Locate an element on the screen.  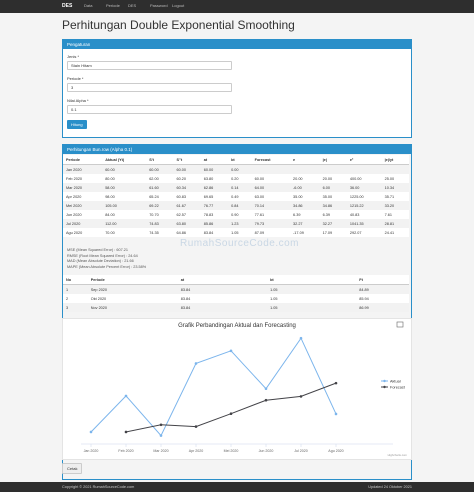
x-tick-label: Jan 2020 is located at coordinates (91, 451).